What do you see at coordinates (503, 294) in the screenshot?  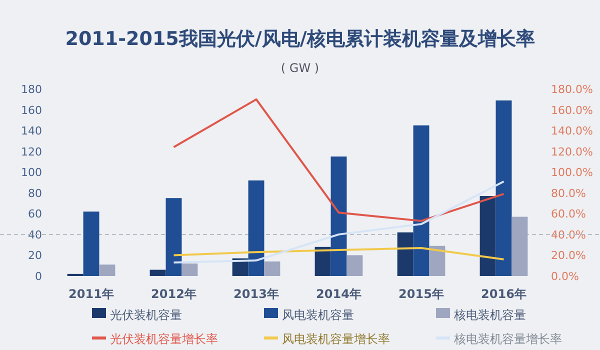 I see `x-tick-label: 2016年` at bounding box center [503, 294].